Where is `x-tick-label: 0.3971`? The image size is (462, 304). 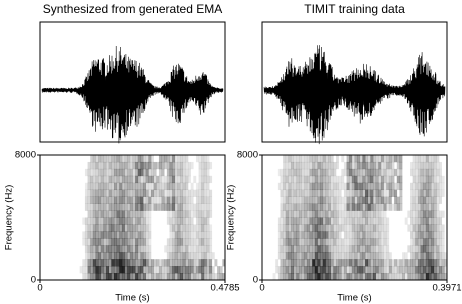 x-tick-label: 0.3971 is located at coordinates (446, 288).